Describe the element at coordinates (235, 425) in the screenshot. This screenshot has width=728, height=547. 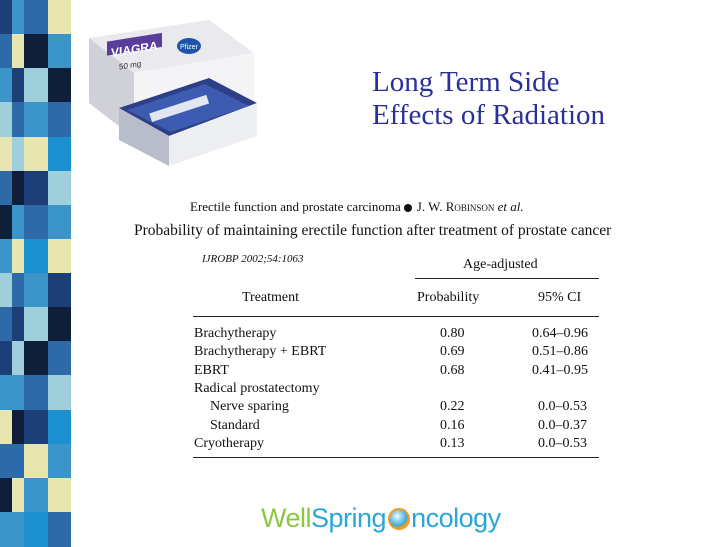
I see `cell-treatment: Standard` at that location.